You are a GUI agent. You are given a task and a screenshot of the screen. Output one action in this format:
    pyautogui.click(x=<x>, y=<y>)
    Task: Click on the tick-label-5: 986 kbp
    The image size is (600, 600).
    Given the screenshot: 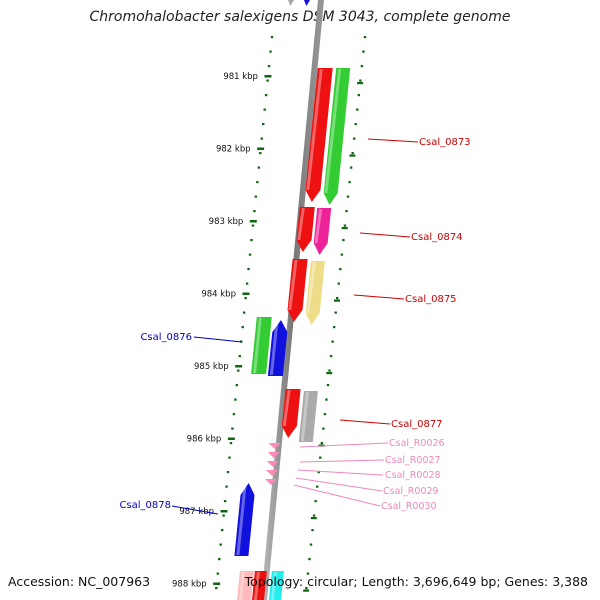 What is the action you would take?
    pyautogui.click(x=204, y=440)
    